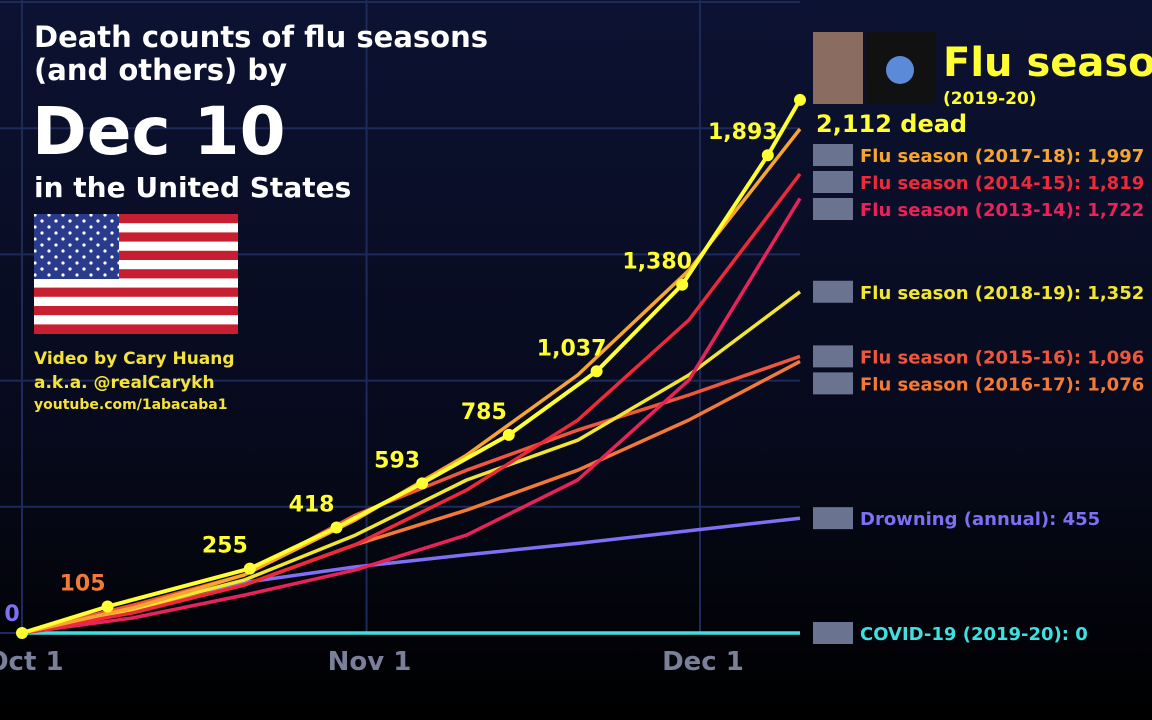 Image resolution: width=1152 pixels, height=720 pixels. Describe the element at coordinates (11, 614) in the screenshot. I see `value-label: 0` at that location.